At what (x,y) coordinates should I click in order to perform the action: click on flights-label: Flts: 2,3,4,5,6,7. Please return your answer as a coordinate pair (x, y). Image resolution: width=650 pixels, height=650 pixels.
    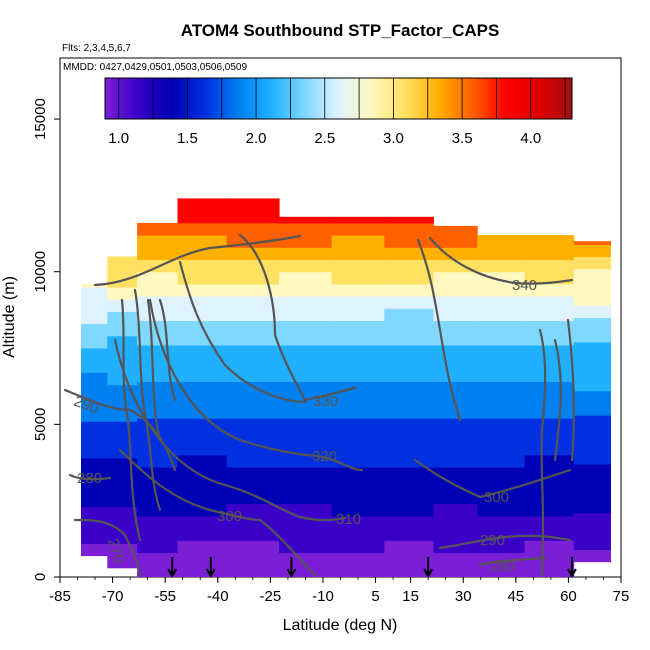
    Looking at the image, I should click on (96, 48).